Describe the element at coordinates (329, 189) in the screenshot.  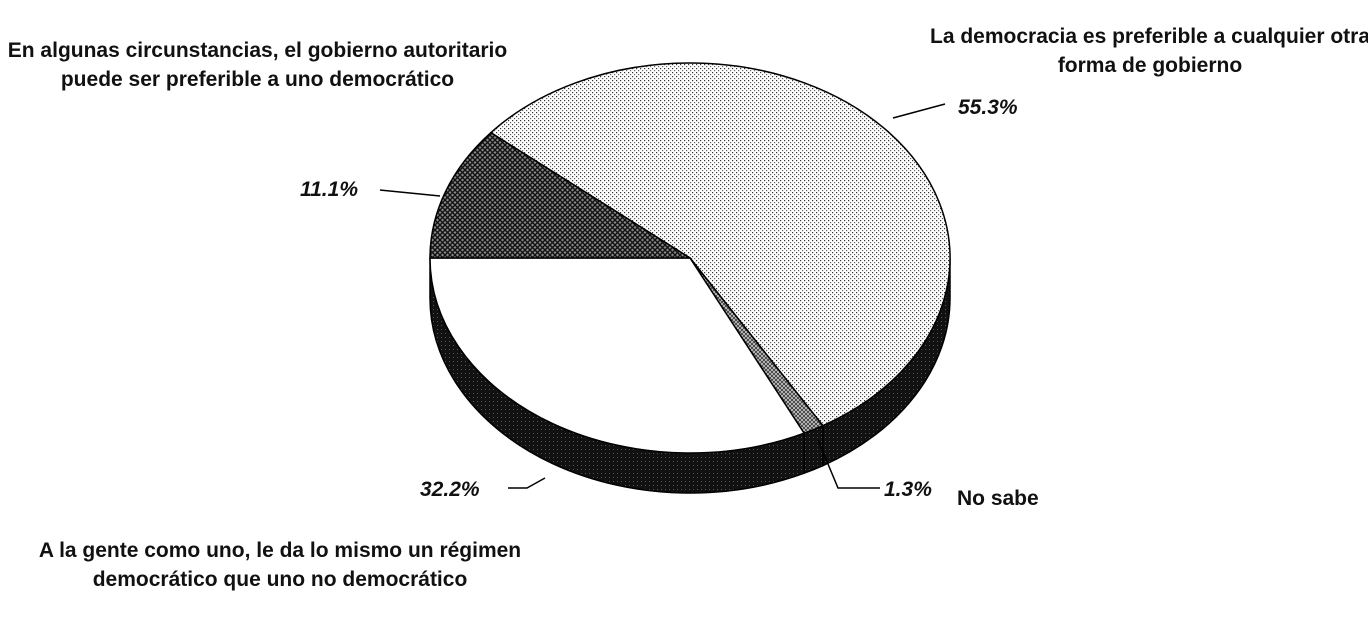
I see `data-label: 11.1%` at that location.